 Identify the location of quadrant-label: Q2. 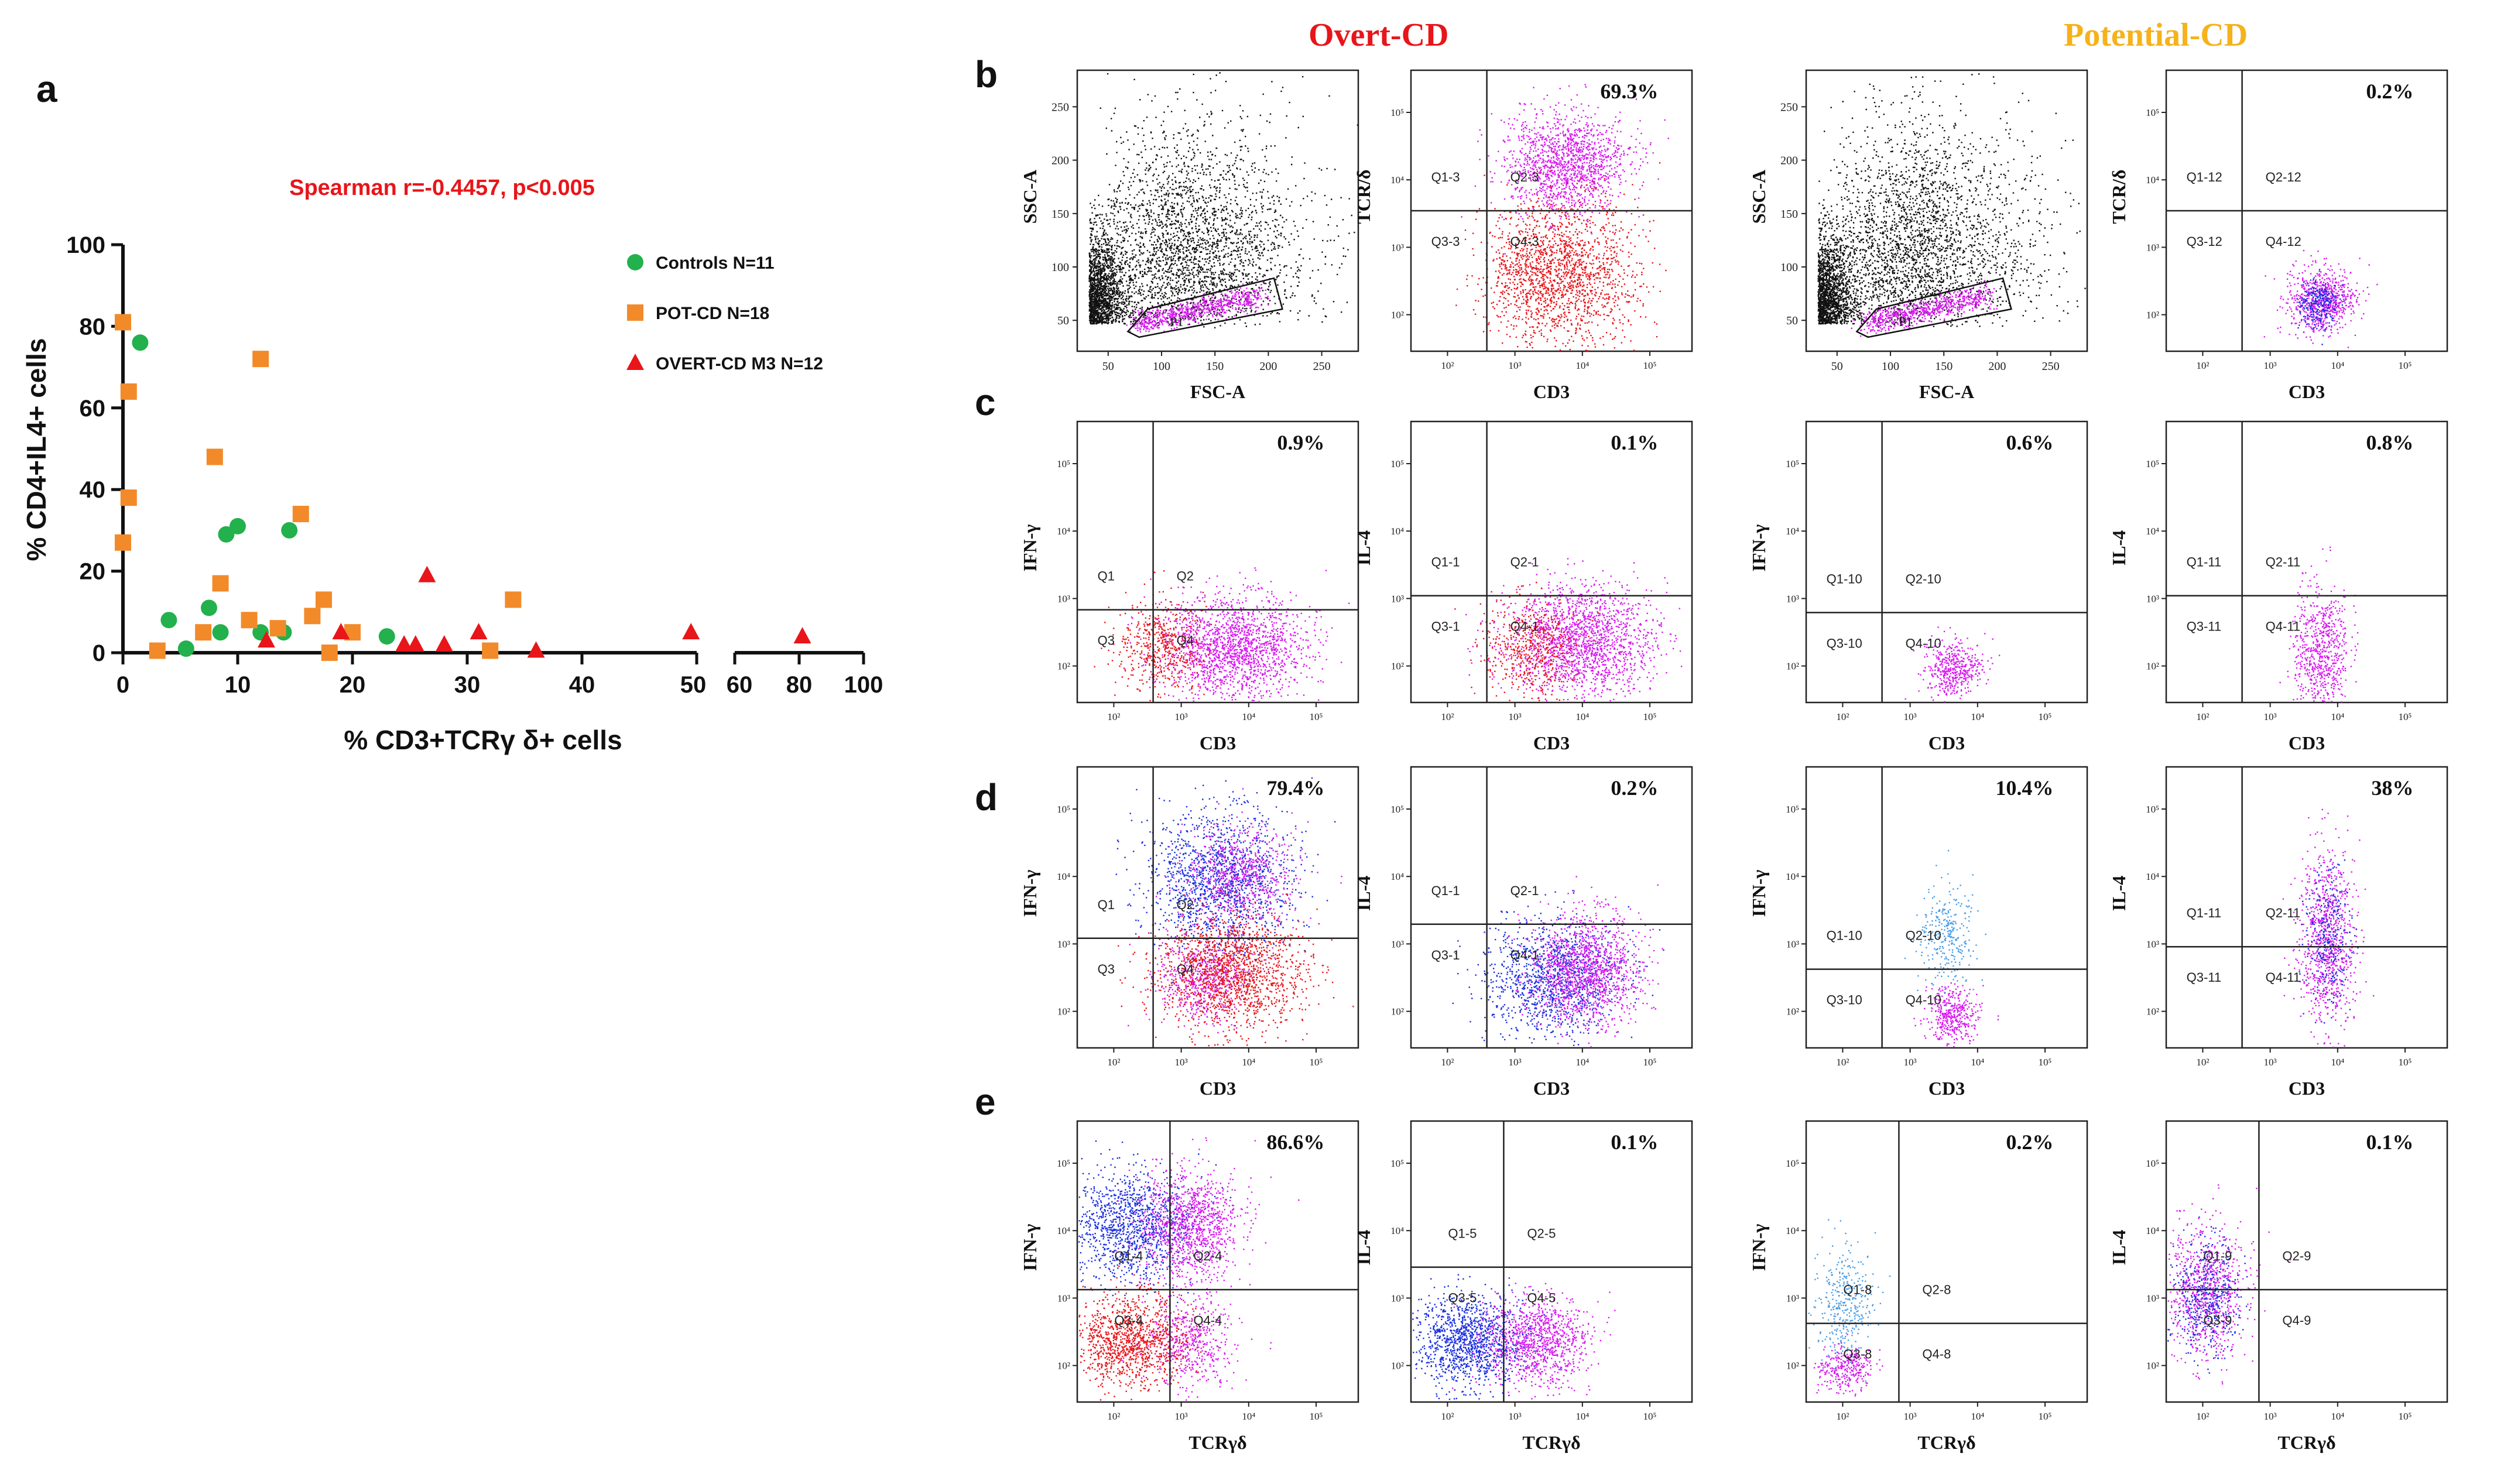
(1185, 904).